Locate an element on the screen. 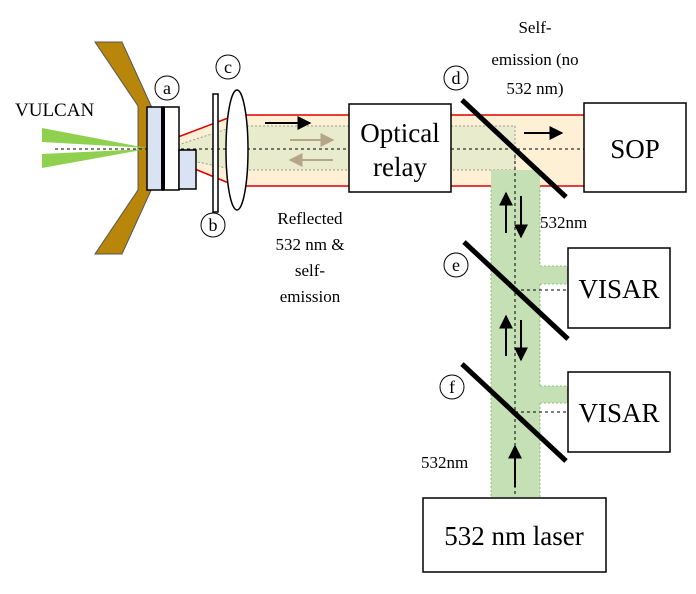 This screenshot has width=696, height=594. svg-text: f is located at coordinates (452, 387).